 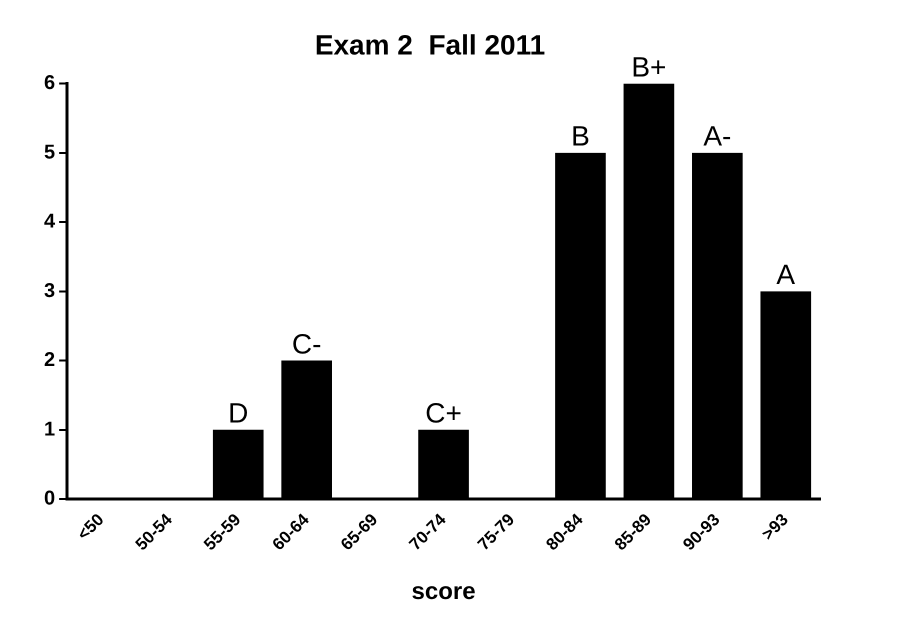 What do you see at coordinates (444, 592) in the screenshot?
I see `x-axis-title: score` at bounding box center [444, 592].